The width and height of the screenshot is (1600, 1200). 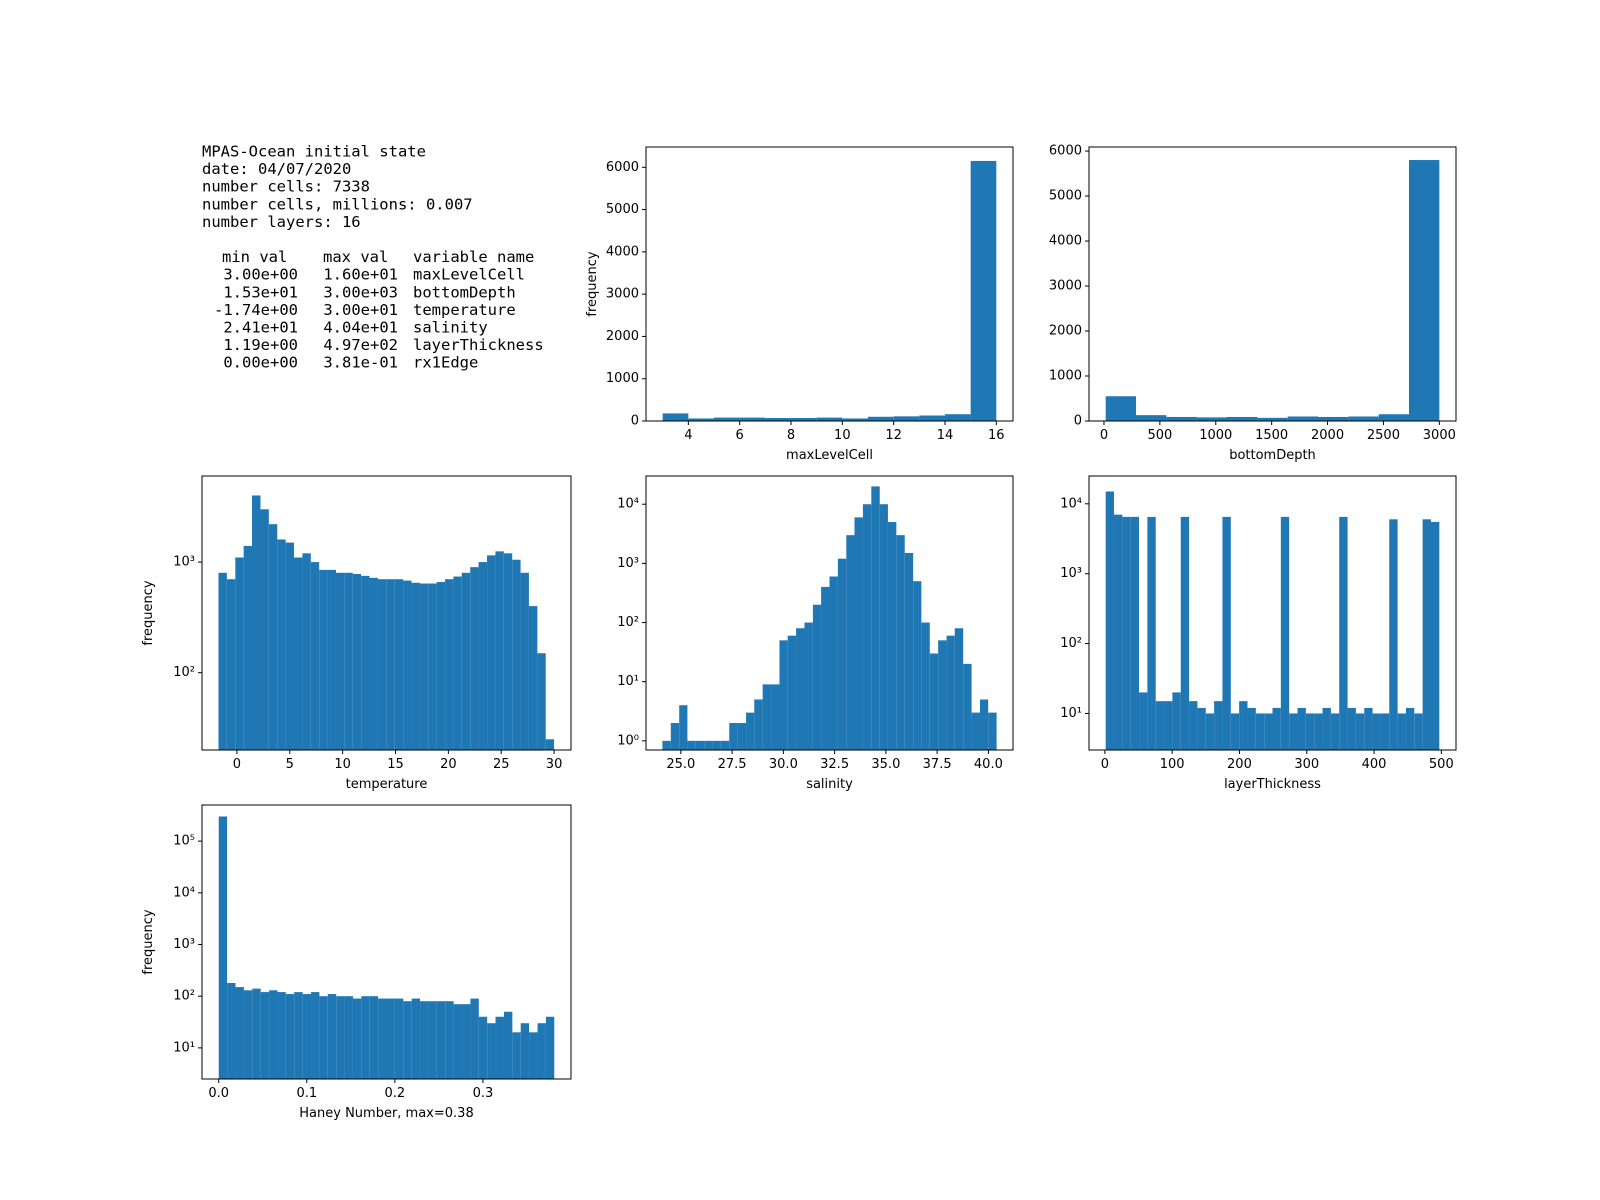 What do you see at coordinates (1159, 435) in the screenshot?
I see `x-tick-label: 500` at bounding box center [1159, 435].